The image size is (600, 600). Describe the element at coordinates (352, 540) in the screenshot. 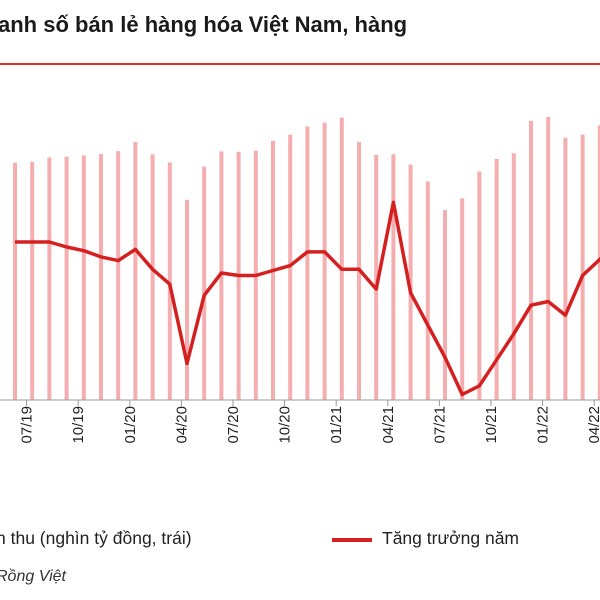

I see `legend-line-swatch` at that location.